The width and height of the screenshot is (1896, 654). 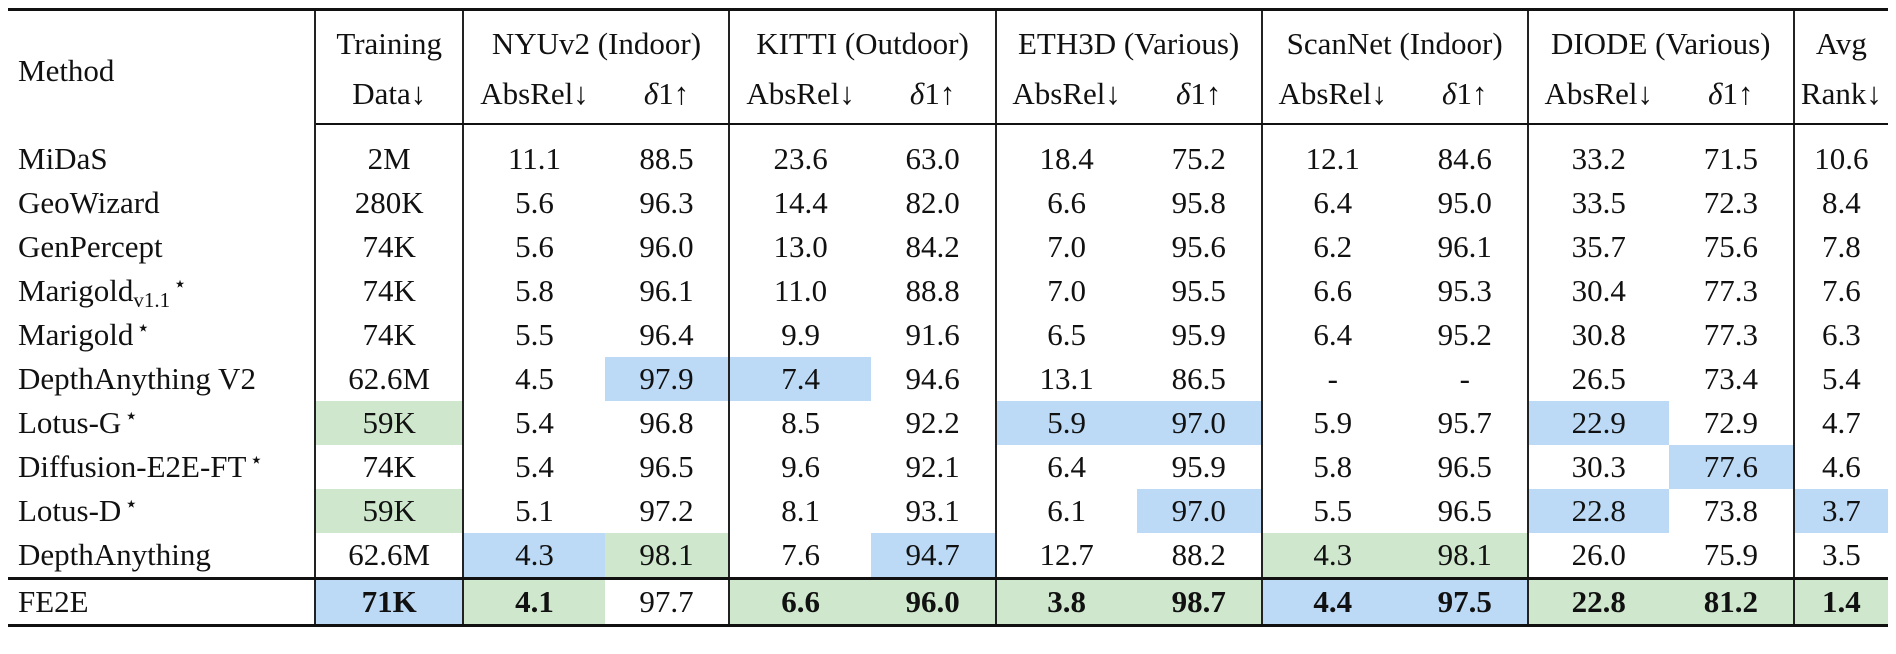 What do you see at coordinates (63, 158) in the screenshot?
I see `method-name: MiDaS` at bounding box center [63, 158].